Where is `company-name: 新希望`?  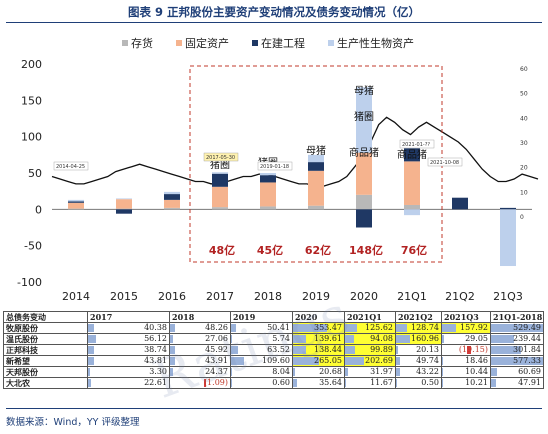
company-name: 新希望 is located at coordinates (45, 361).